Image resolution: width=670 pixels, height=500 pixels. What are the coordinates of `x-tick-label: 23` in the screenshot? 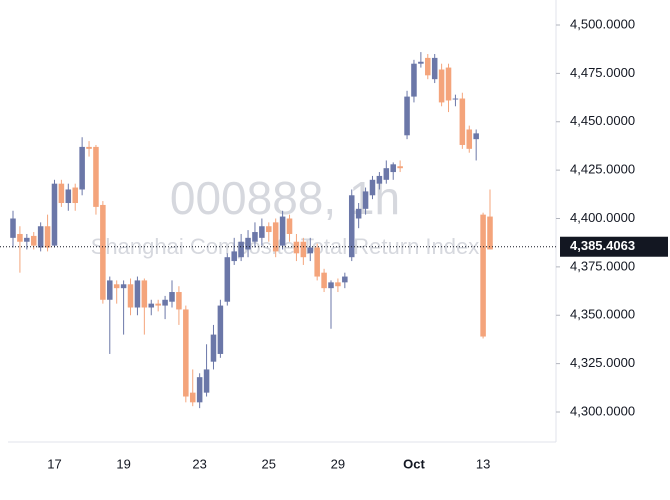 It's located at (199, 463).